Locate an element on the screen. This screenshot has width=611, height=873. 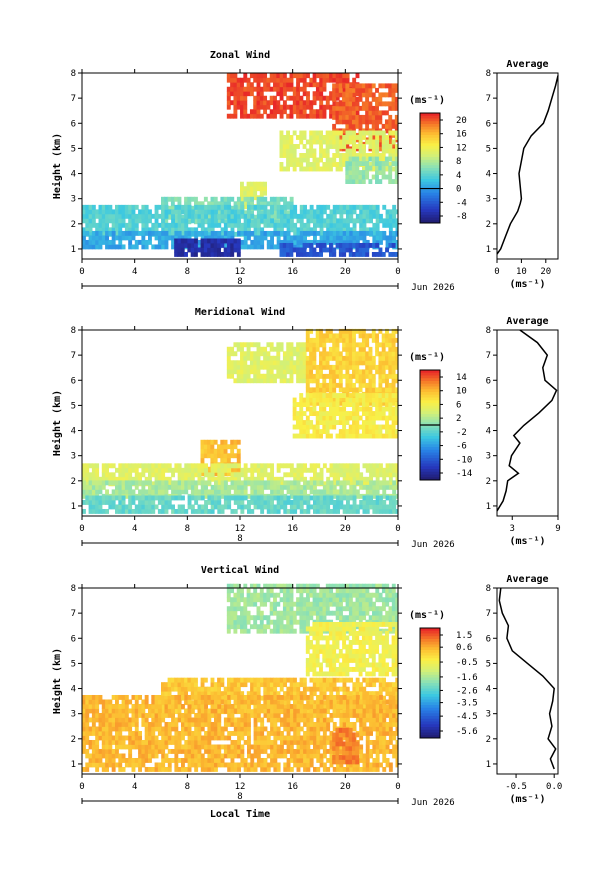
colorbar-tick-label: 6 is located at coordinates (458, 405).